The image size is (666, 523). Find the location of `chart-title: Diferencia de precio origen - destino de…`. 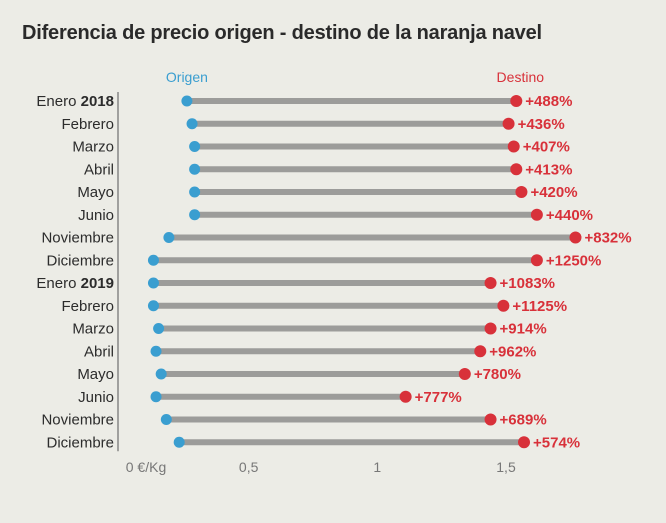

chart-title: Diferencia de precio origen - destino de… is located at coordinates (282, 33).